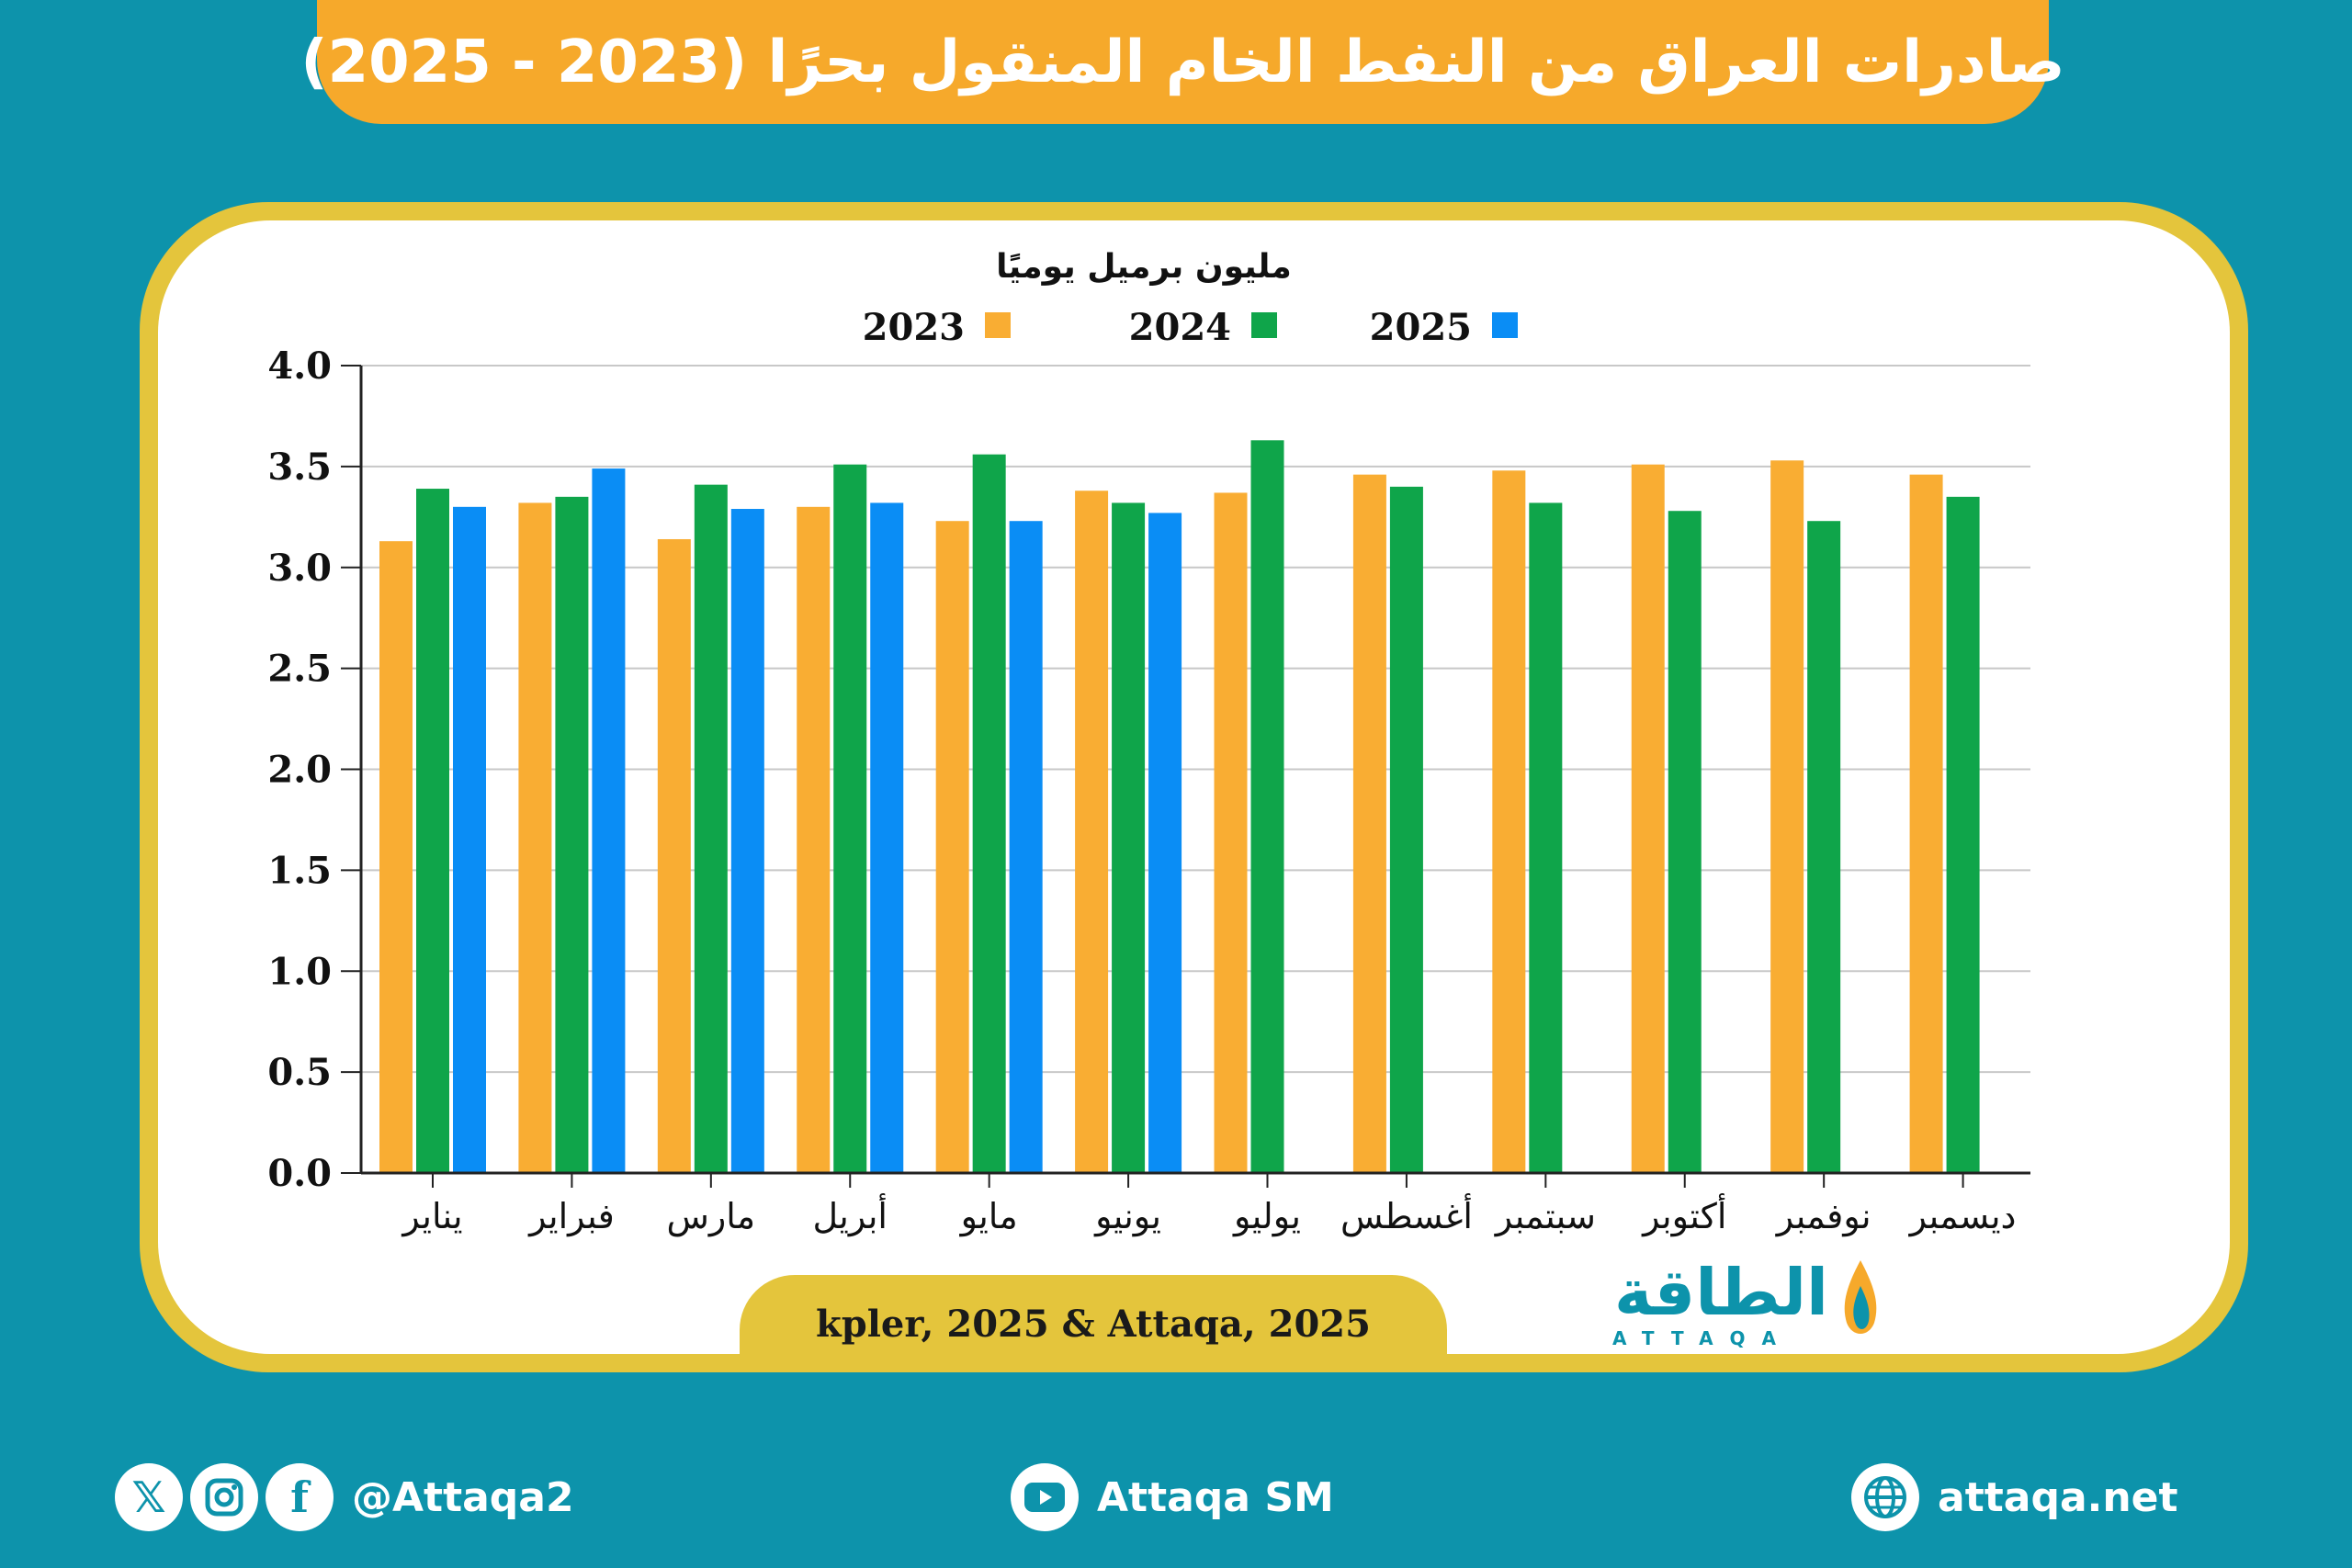 The height and width of the screenshot is (1568, 2352). I want to click on source-text: kpler, 2025 & Attaqa, 2025, so click(1093, 1324).